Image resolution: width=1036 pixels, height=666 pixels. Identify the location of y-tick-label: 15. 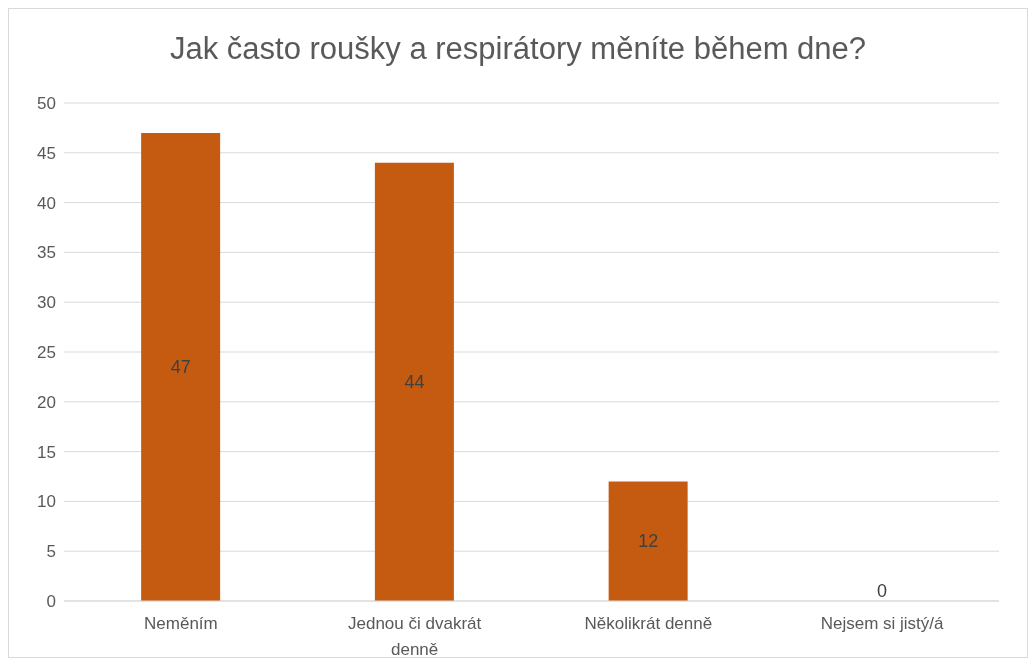
(46, 452).